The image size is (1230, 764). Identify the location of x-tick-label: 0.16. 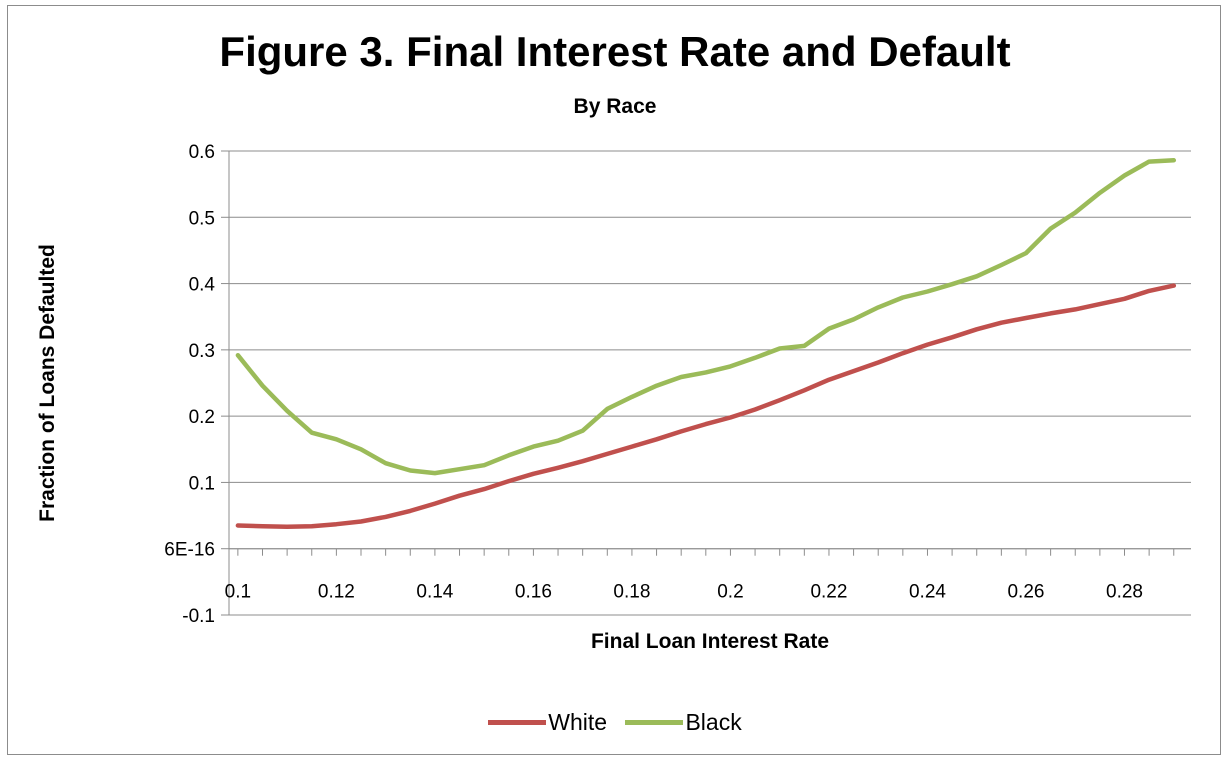
(533, 592).